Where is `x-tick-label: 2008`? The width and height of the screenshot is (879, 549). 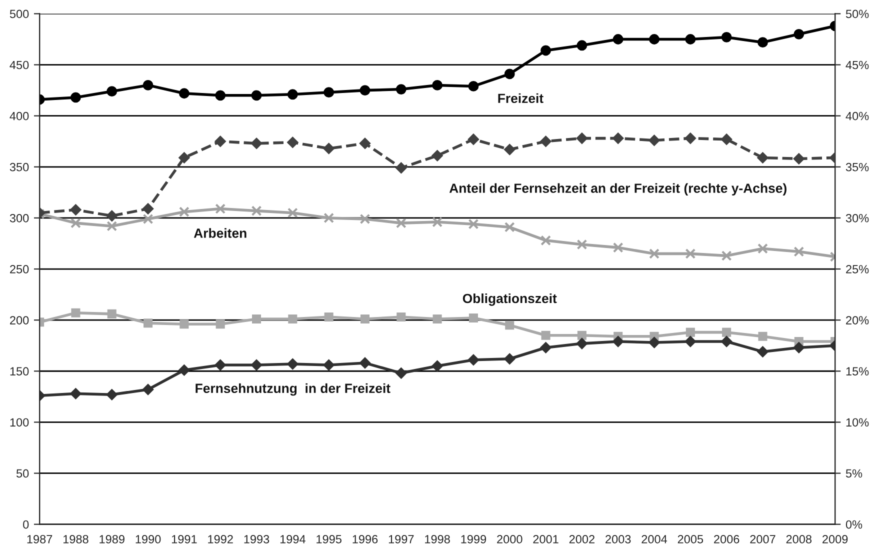 x-tick-label: 2008 is located at coordinates (799, 539).